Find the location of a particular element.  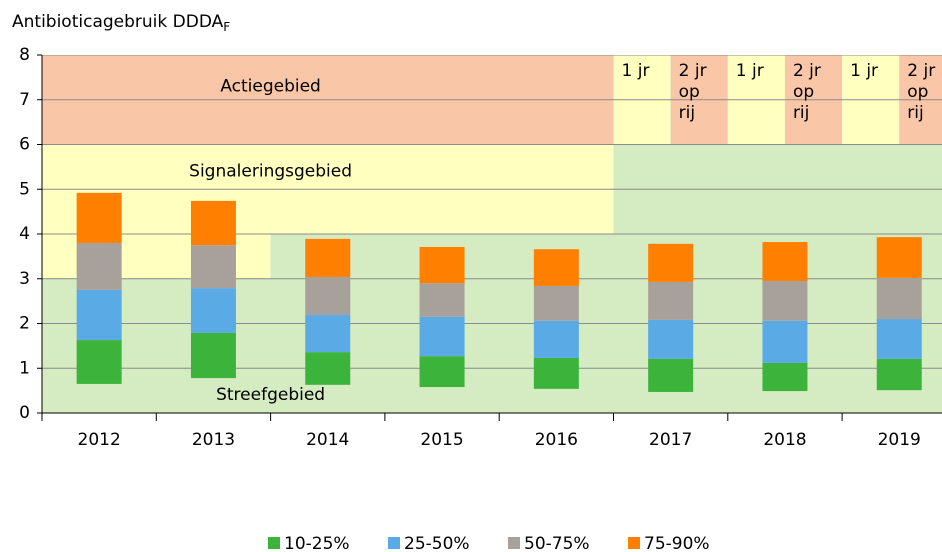

chart-title: Antibioticagebruik DDDAF is located at coordinates (121, 23).